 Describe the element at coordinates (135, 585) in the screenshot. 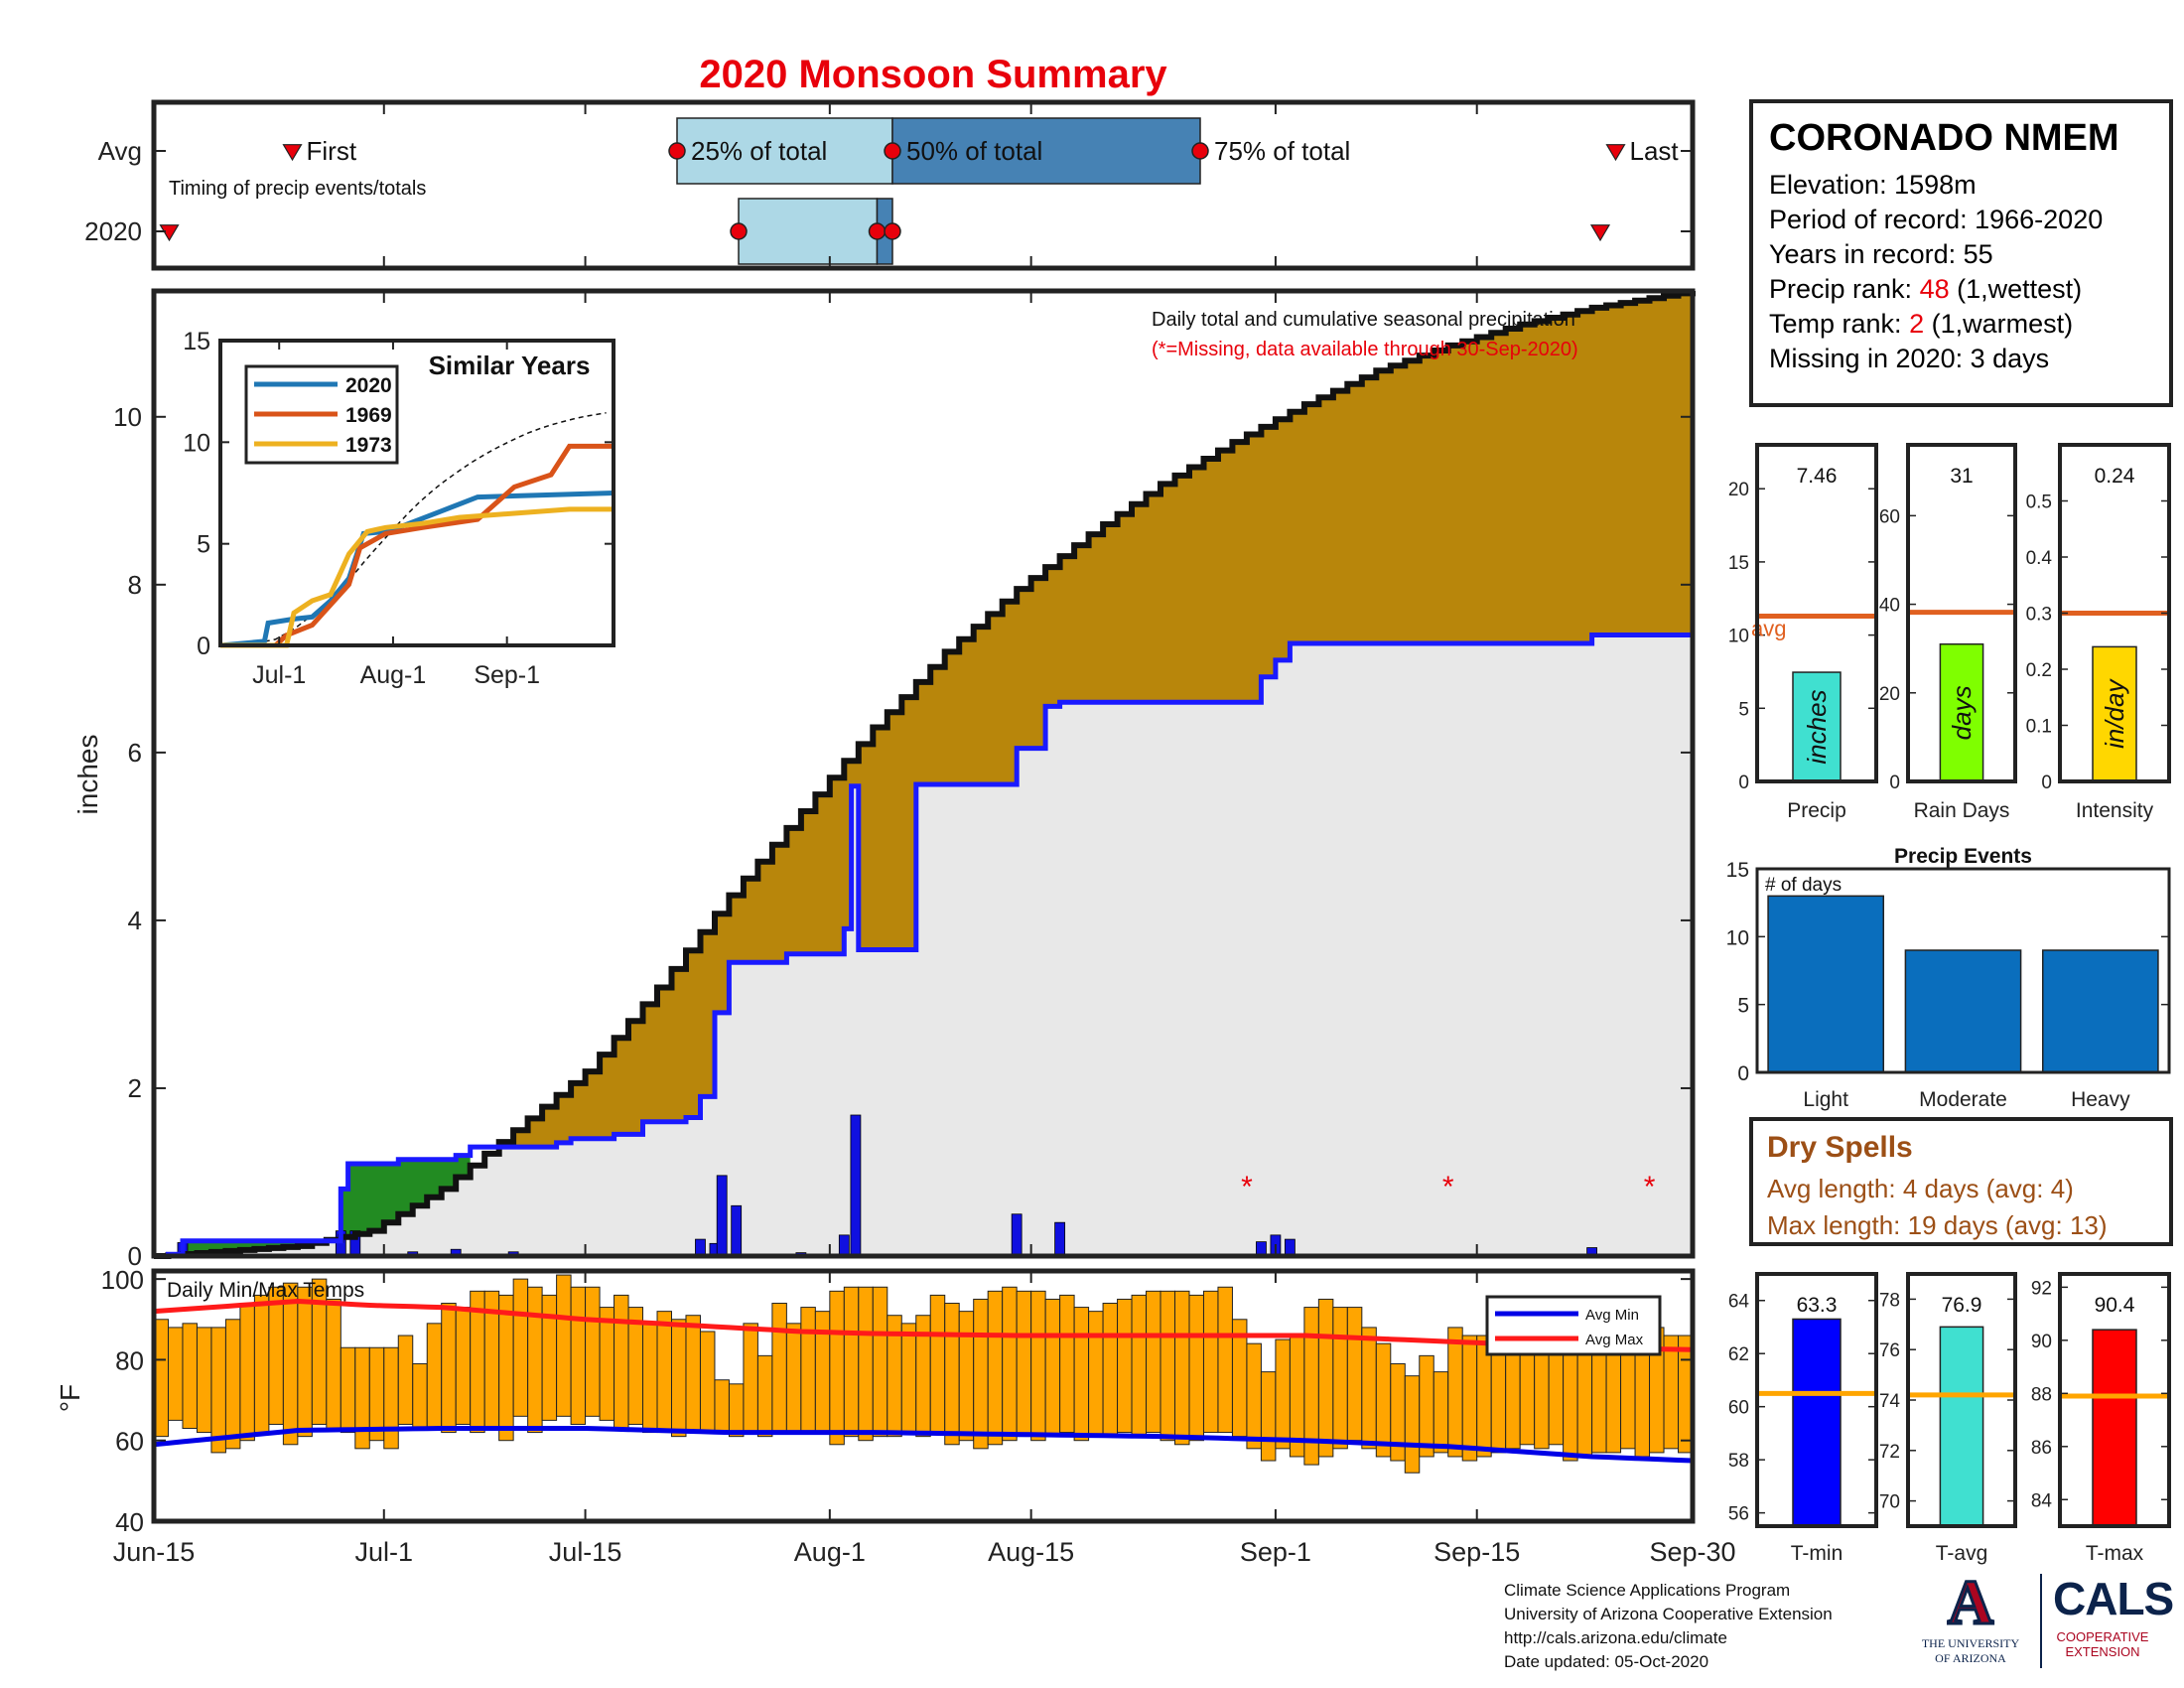

I see `y-tick-label: 8` at that location.